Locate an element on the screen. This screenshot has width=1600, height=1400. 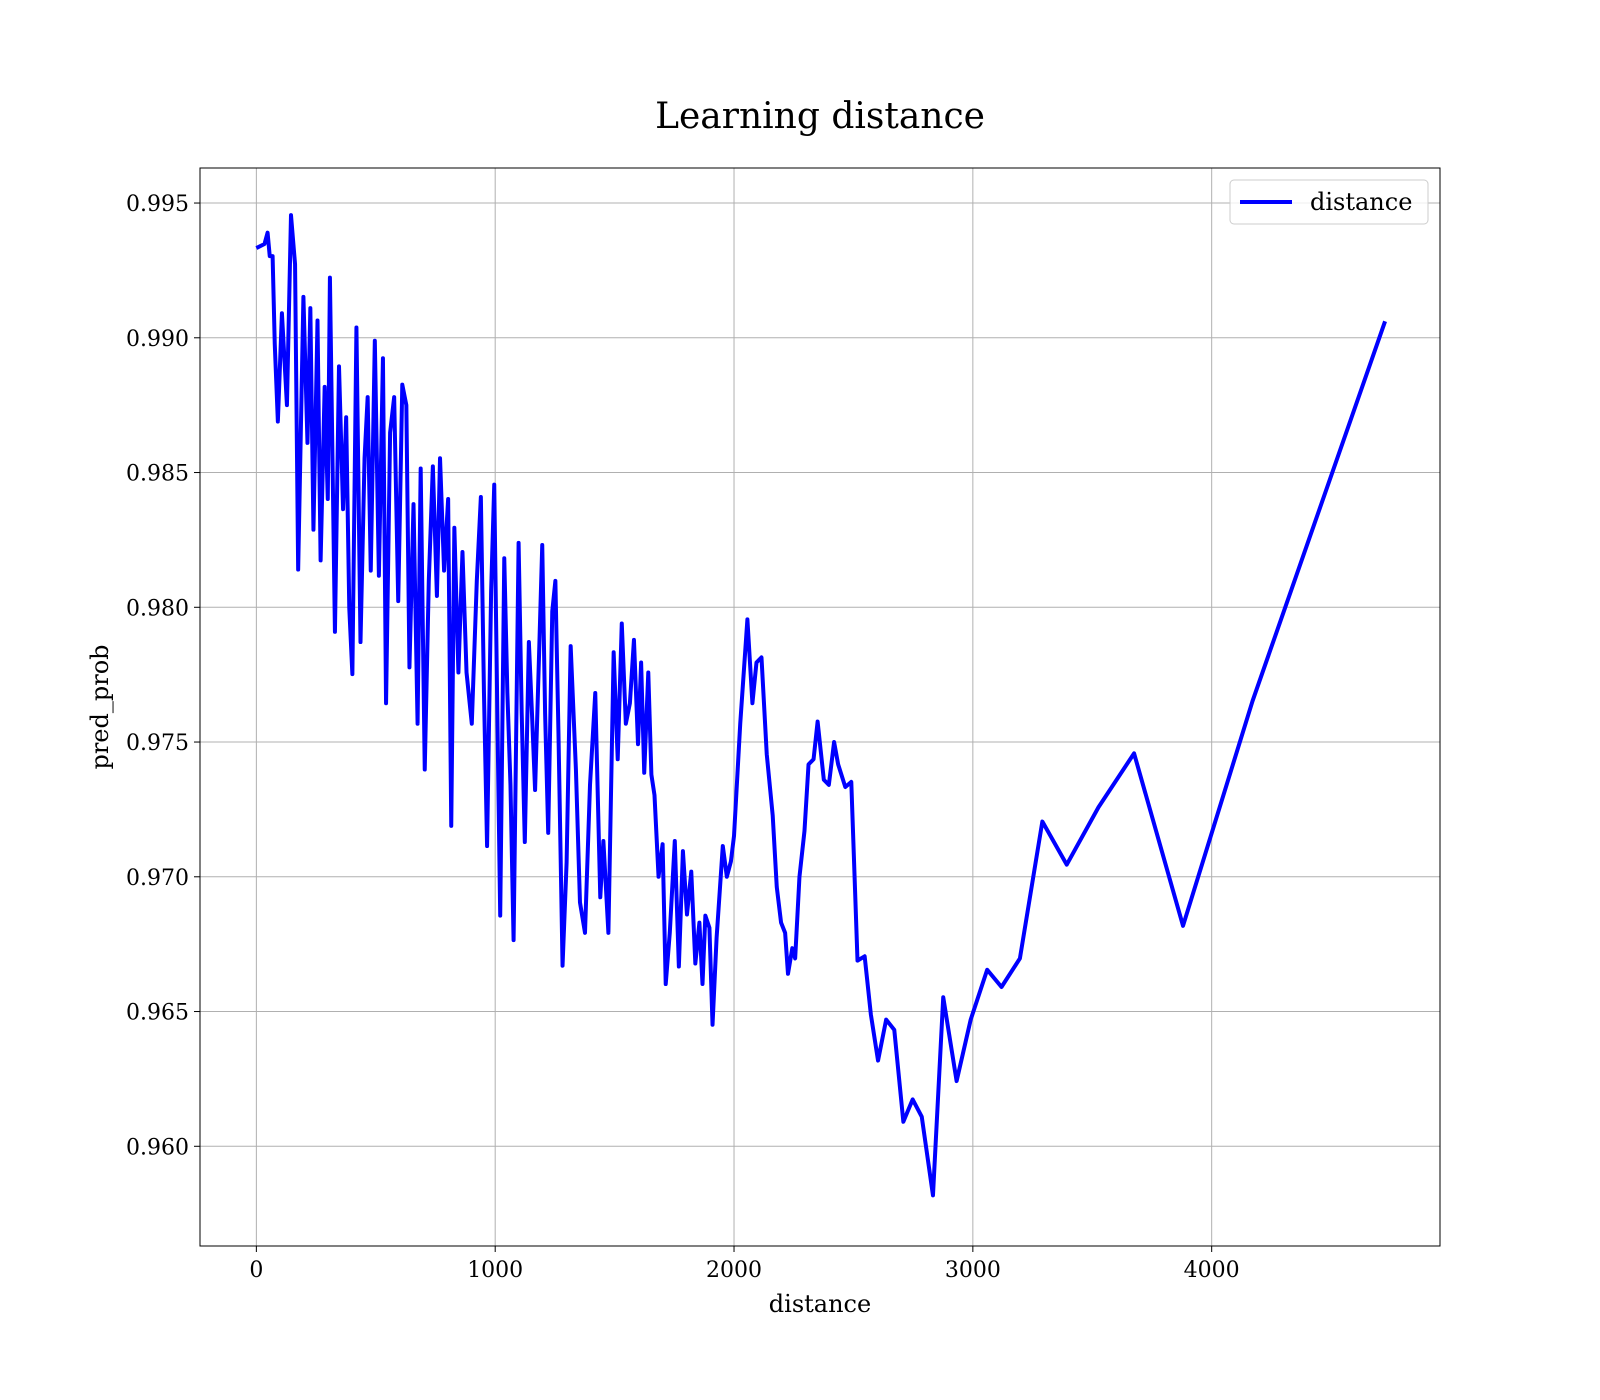
y-tick-label: 0.975 is located at coordinates (157, 743).